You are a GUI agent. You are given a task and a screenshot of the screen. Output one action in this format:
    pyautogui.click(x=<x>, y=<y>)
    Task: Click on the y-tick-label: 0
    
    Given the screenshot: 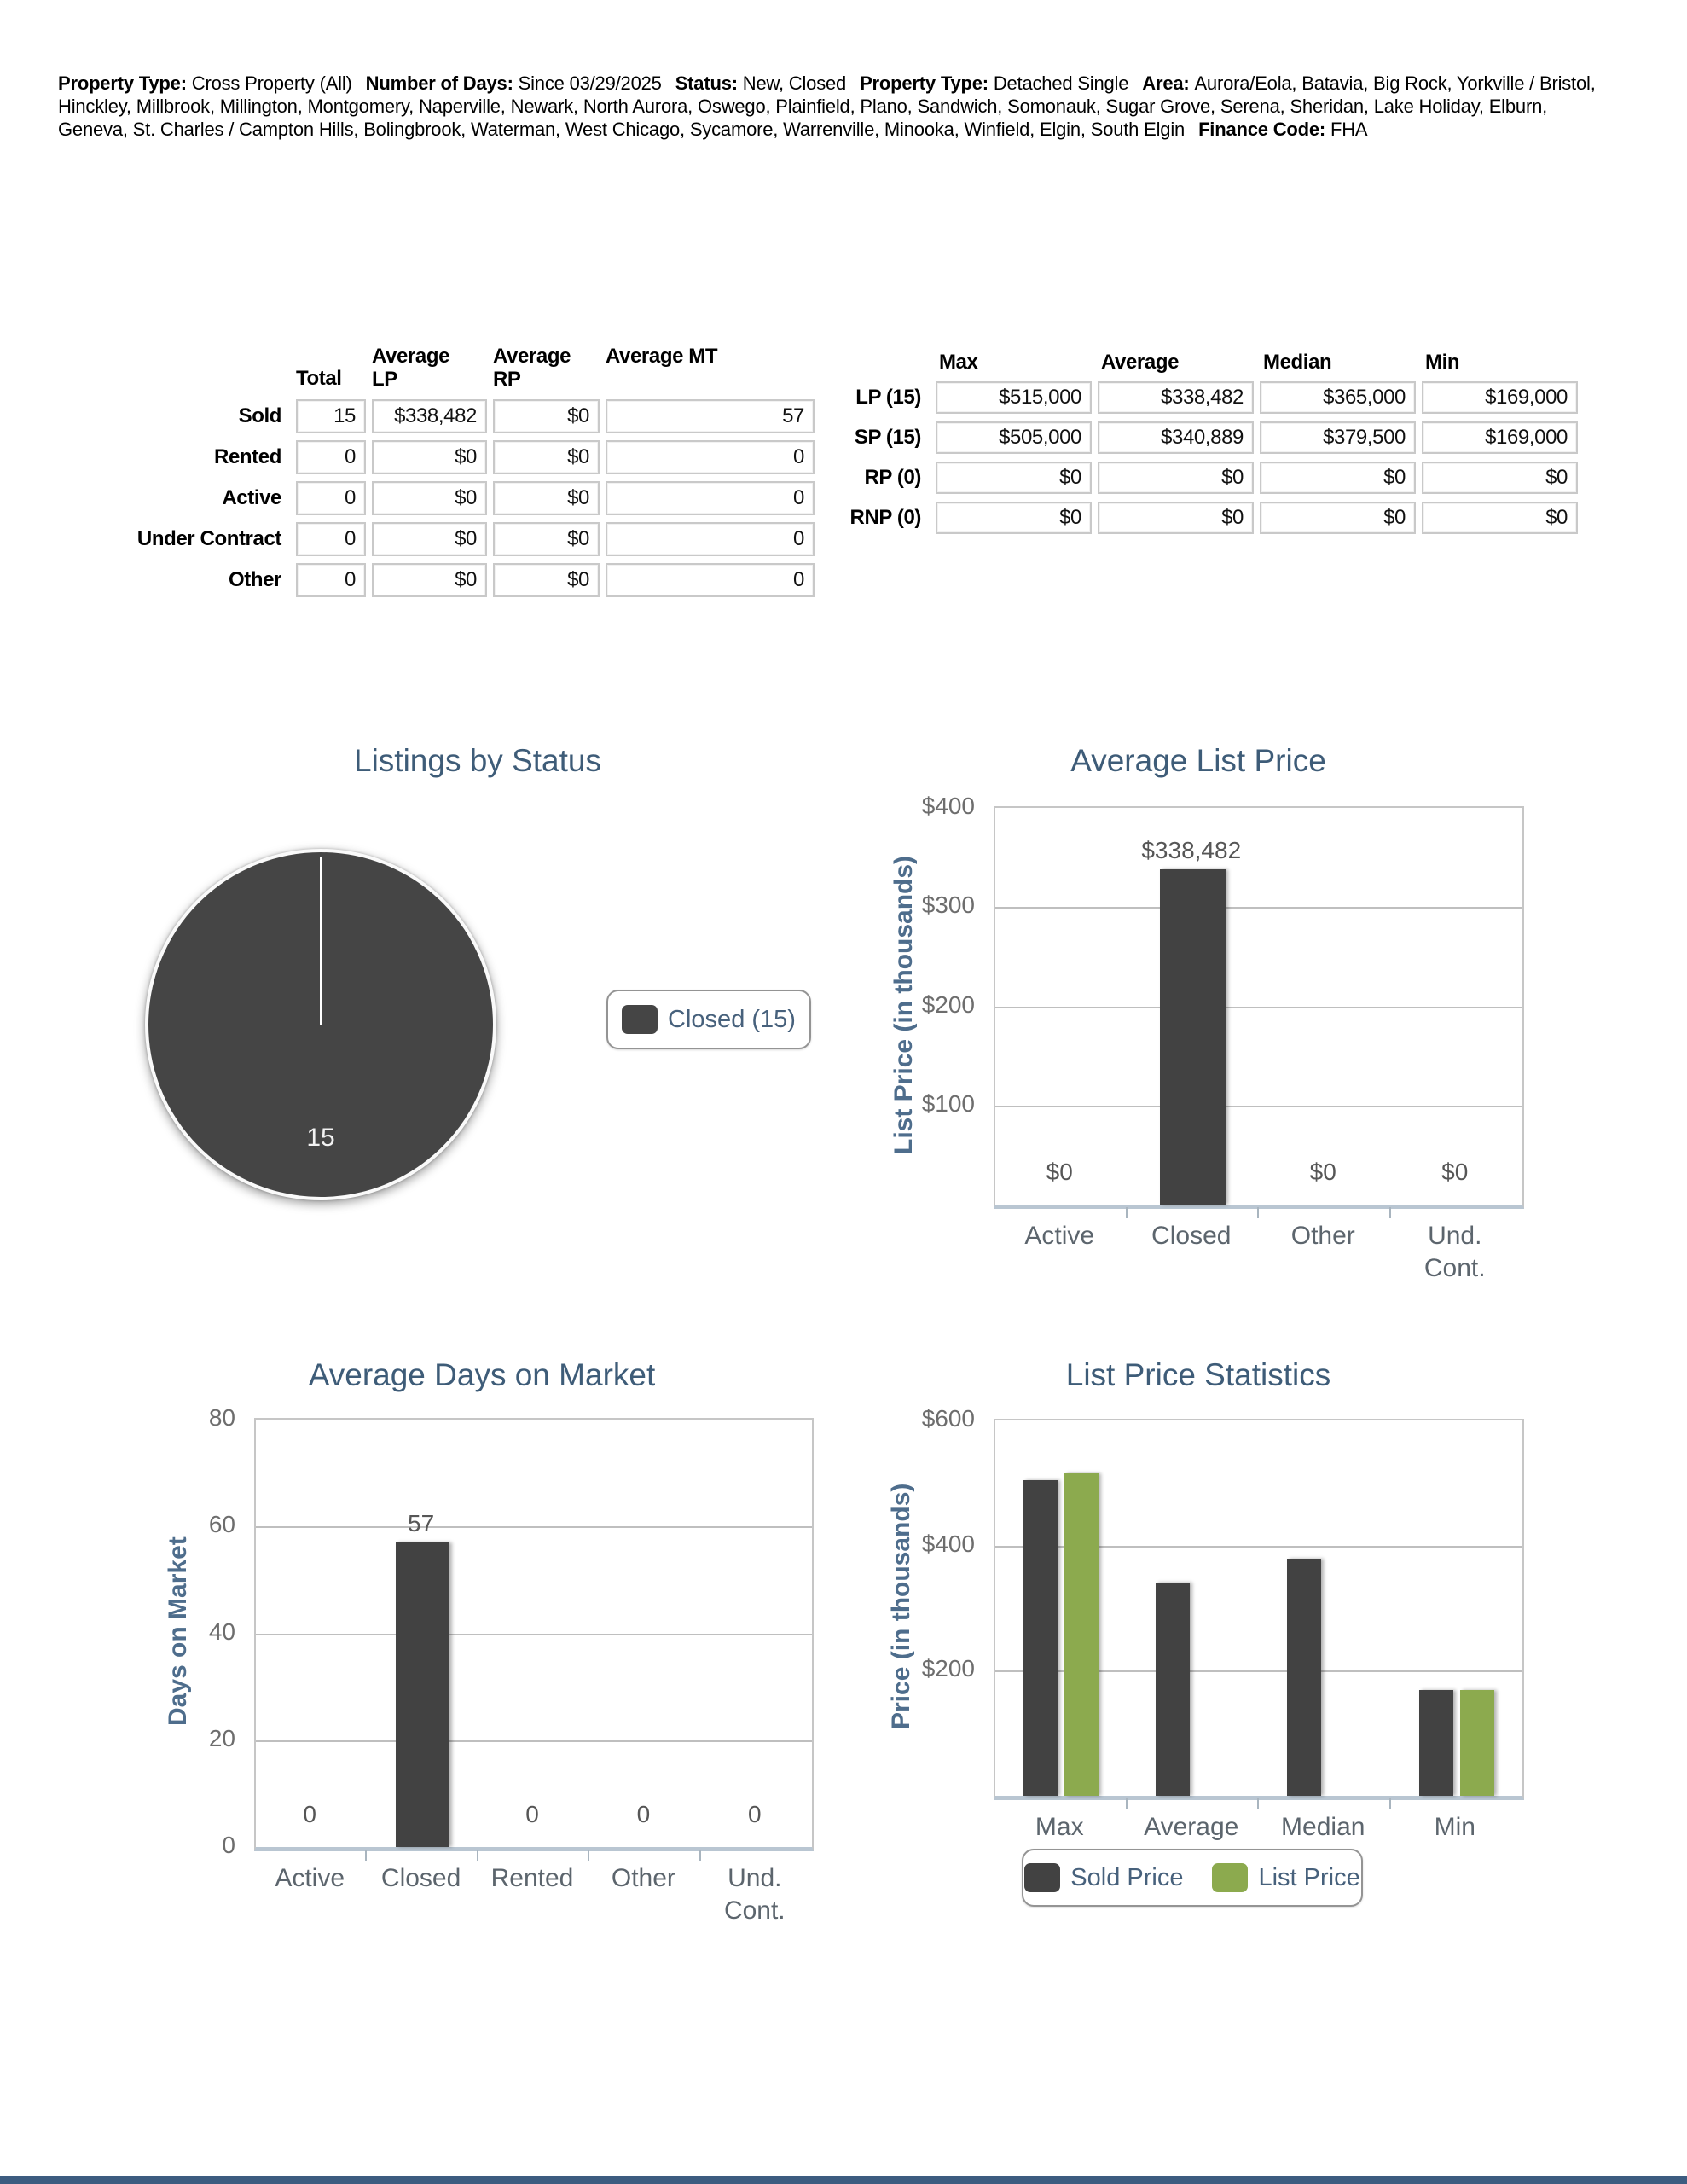 What is the action you would take?
    pyautogui.click(x=229, y=1845)
    